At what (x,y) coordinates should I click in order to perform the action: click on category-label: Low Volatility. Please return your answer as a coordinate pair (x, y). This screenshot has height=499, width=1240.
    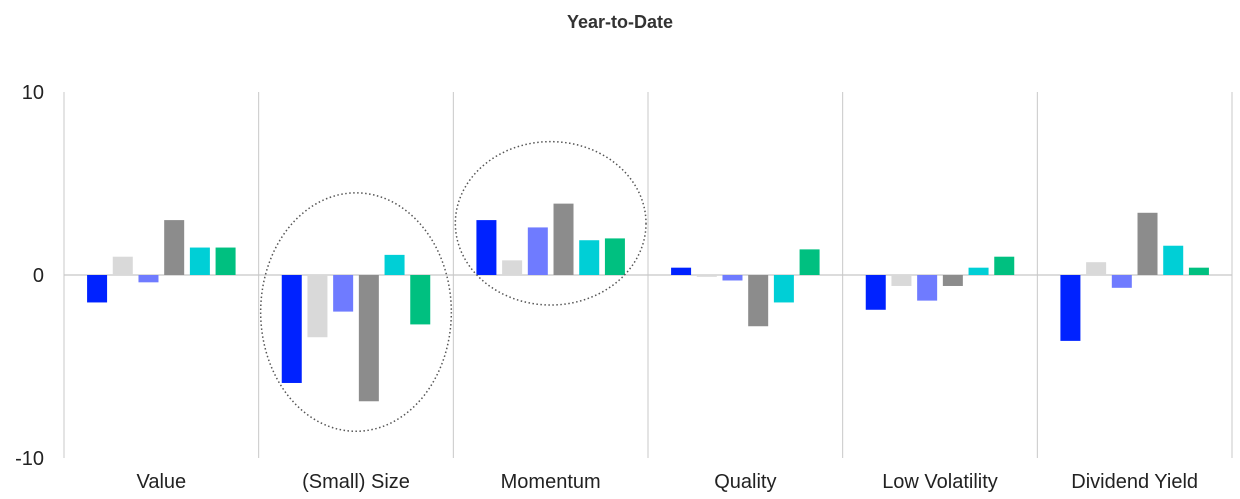
    Looking at the image, I should click on (940, 482).